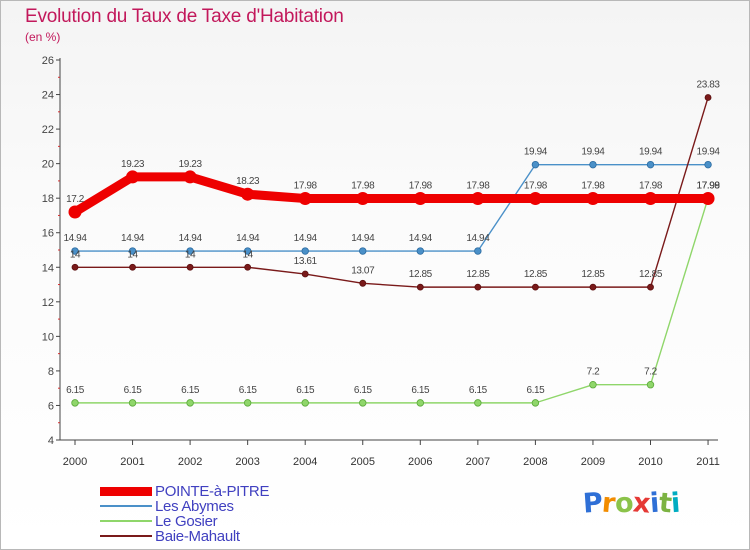 The width and height of the screenshot is (750, 550). What do you see at coordinates (75, 199) in the screenshot?
I see `data-label-pointe-a-pitre: 17.2` at bounding box center [75, 199].